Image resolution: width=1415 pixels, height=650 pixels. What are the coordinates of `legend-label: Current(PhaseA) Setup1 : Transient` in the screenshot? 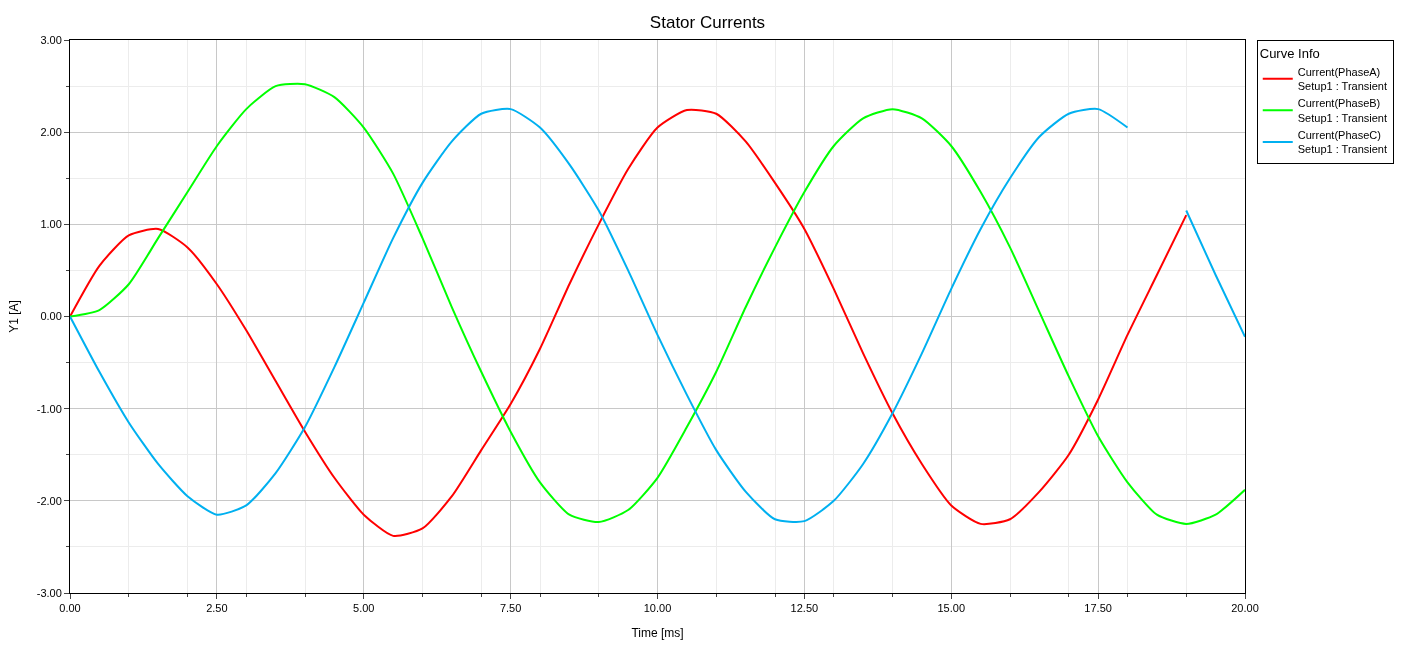 It's located at (1342, 79).